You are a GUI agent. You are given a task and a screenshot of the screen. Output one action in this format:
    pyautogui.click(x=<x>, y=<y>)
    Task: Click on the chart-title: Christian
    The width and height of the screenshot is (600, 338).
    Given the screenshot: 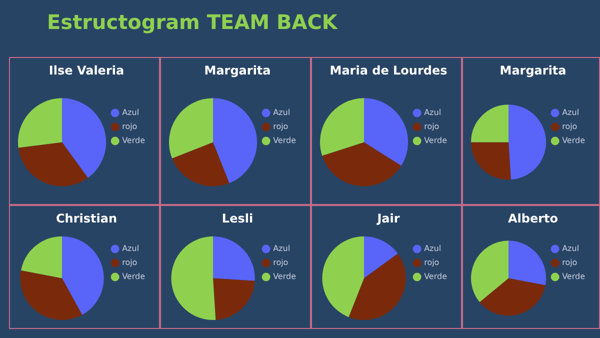 What is the action you would take?
    pyautogui.click(x=87, y=218)
    